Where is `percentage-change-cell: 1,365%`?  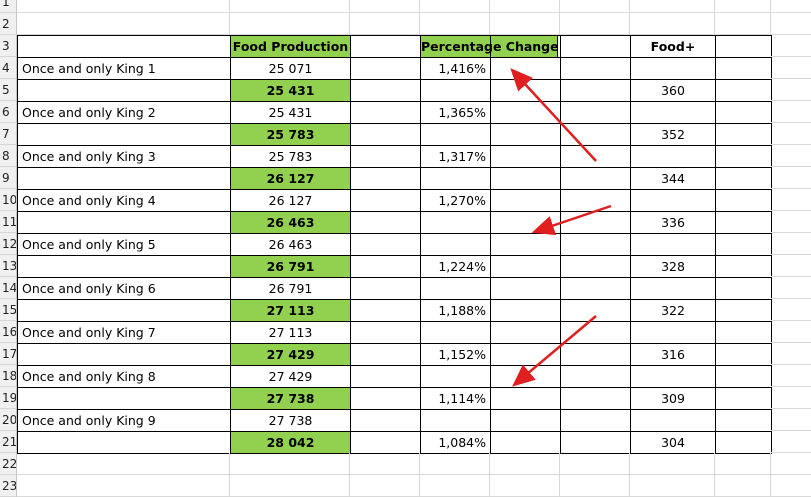 percentage-change-cell: 1,365% is located at coordinates (455, 112).